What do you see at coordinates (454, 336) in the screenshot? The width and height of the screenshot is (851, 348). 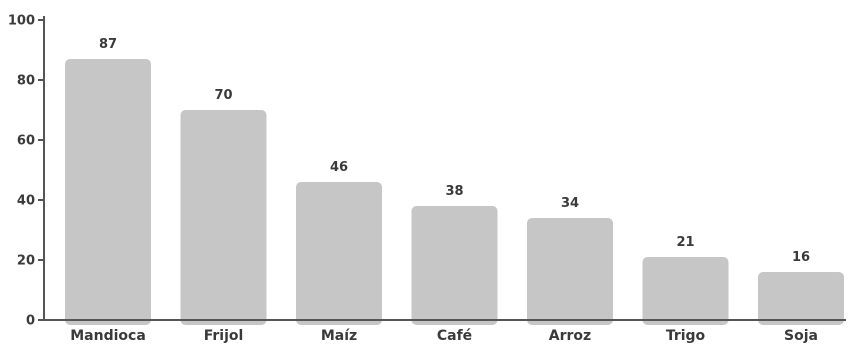 I see `x-category-label: Café` at bounding box center [454, 336].